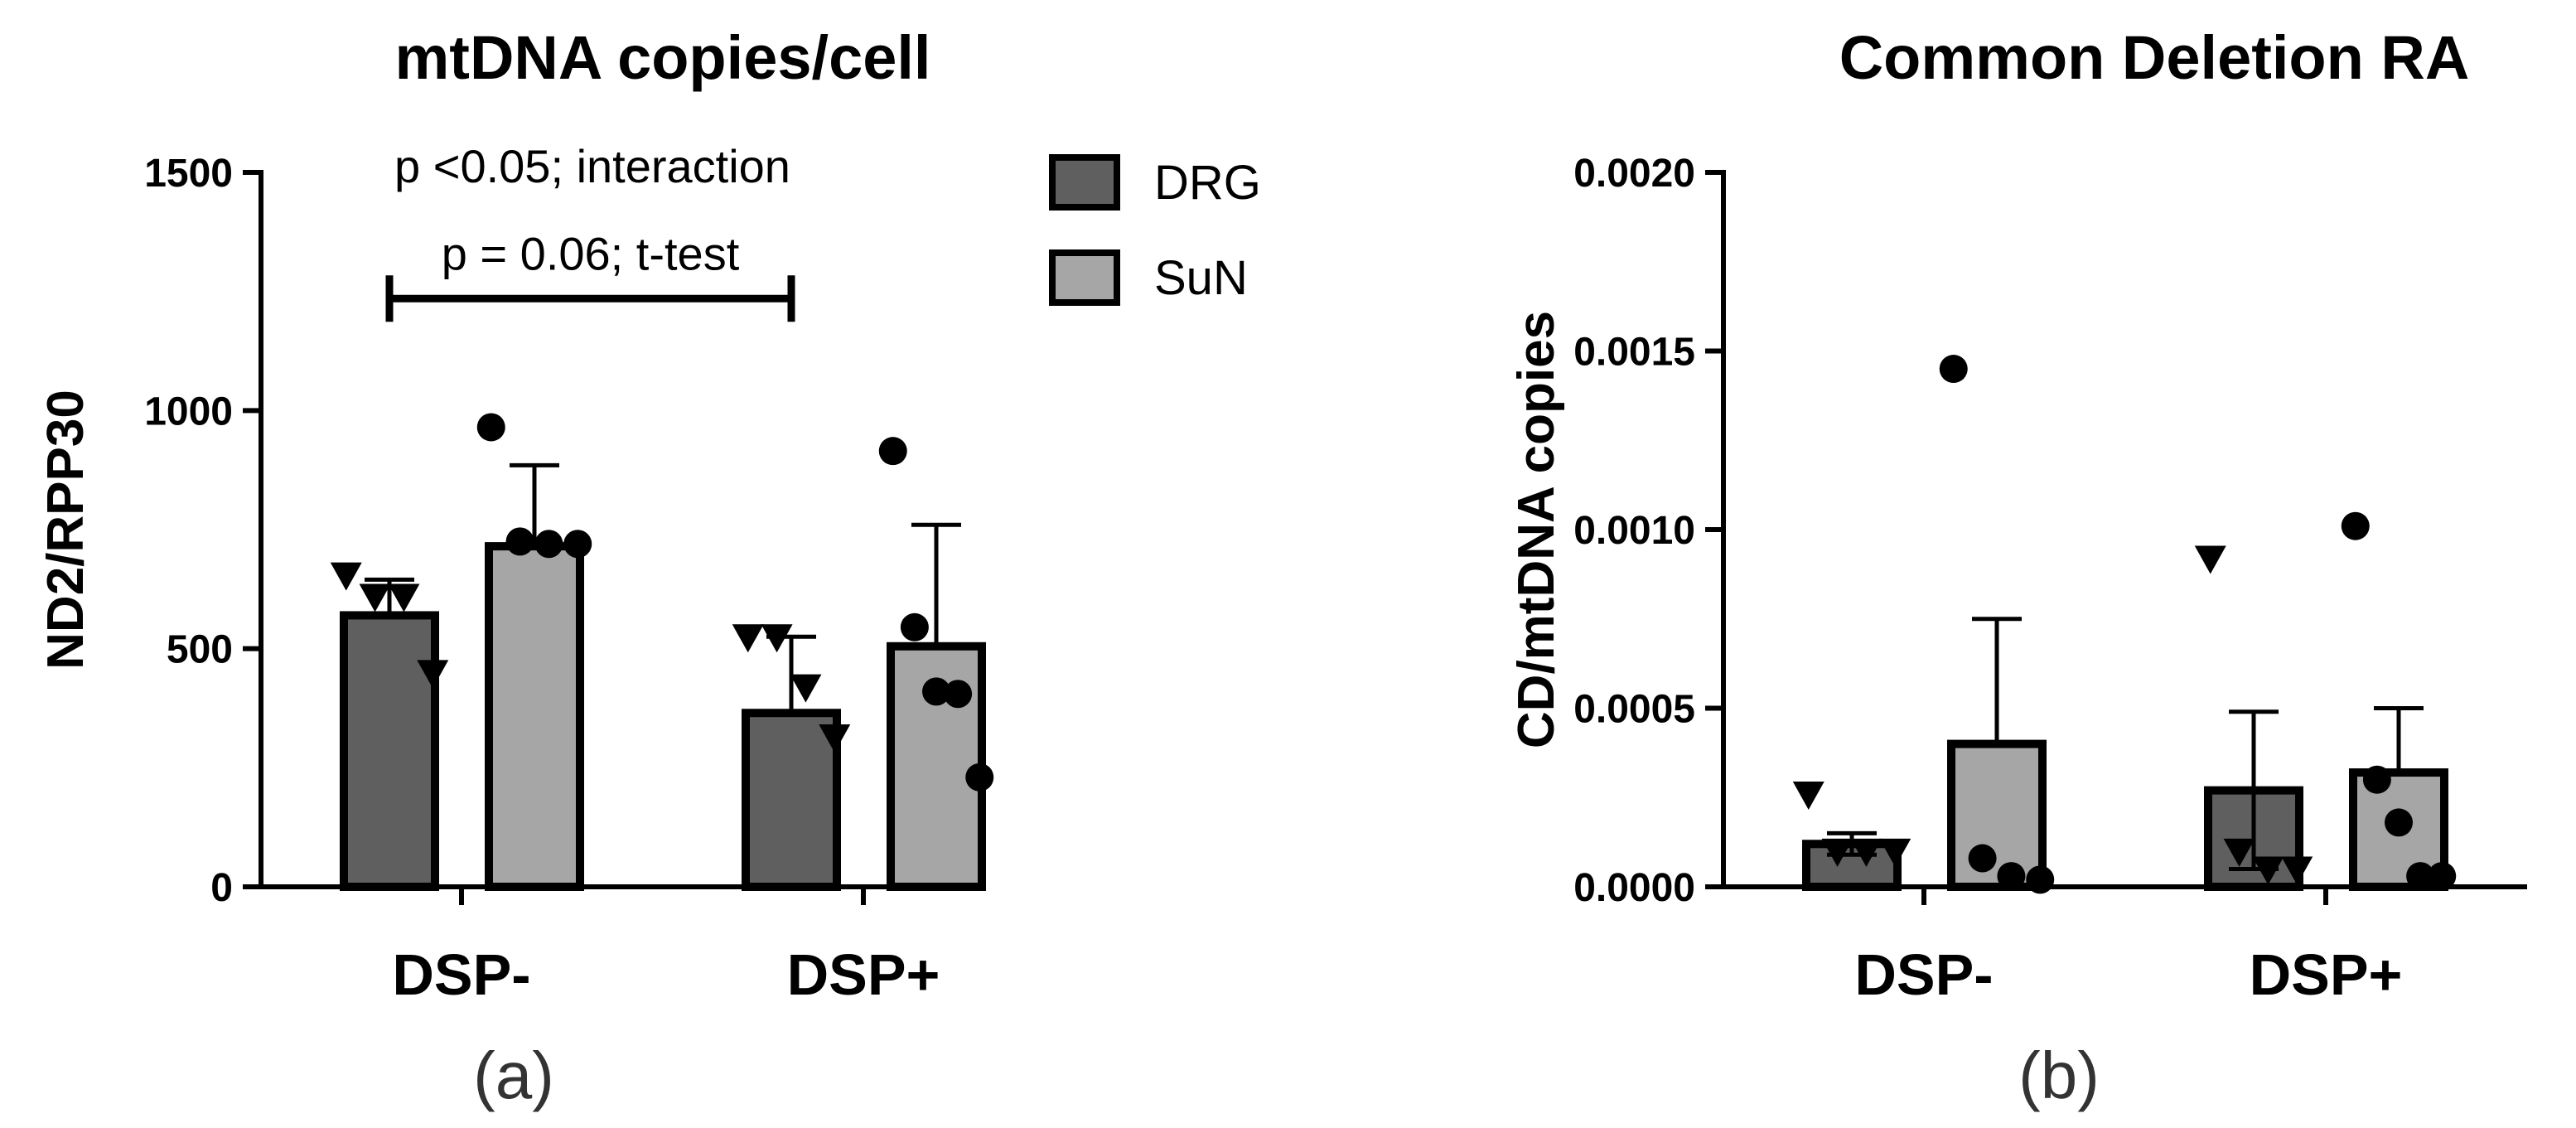 The image size is (2576, 1128). I want to click on panel-label: (a), so click(513, 1075).